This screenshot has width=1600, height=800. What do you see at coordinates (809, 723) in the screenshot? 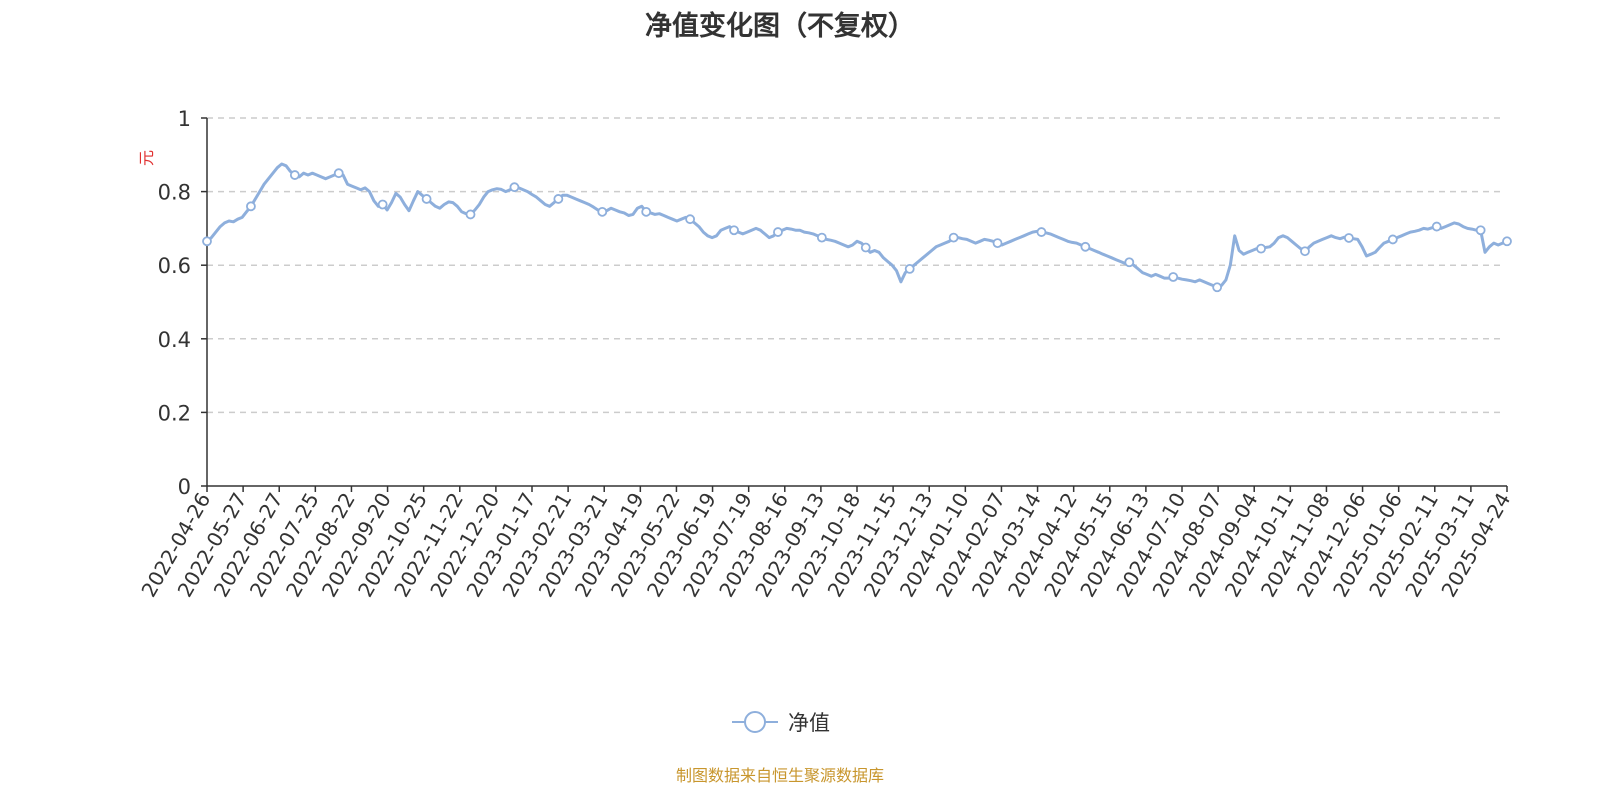
I see `legend-label: 净值` at bounding box center [809, 723].